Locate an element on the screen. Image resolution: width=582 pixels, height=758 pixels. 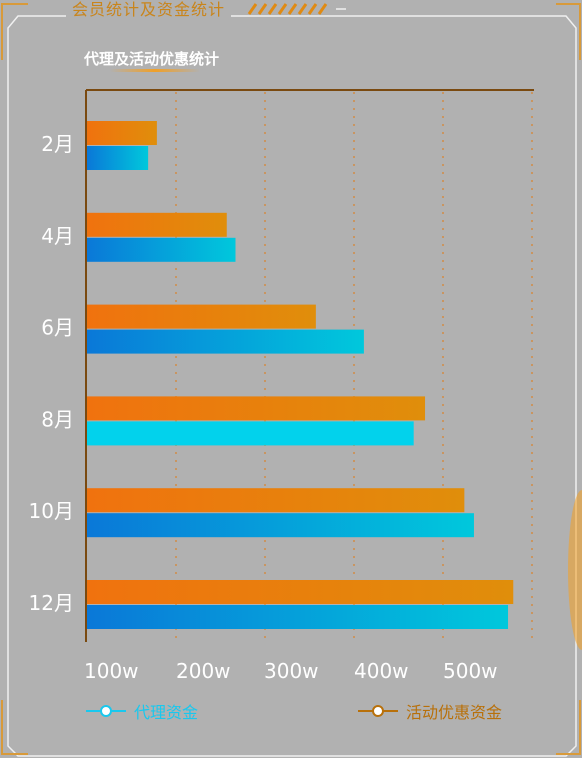
title-stripes is located at coordinates (287, 9).